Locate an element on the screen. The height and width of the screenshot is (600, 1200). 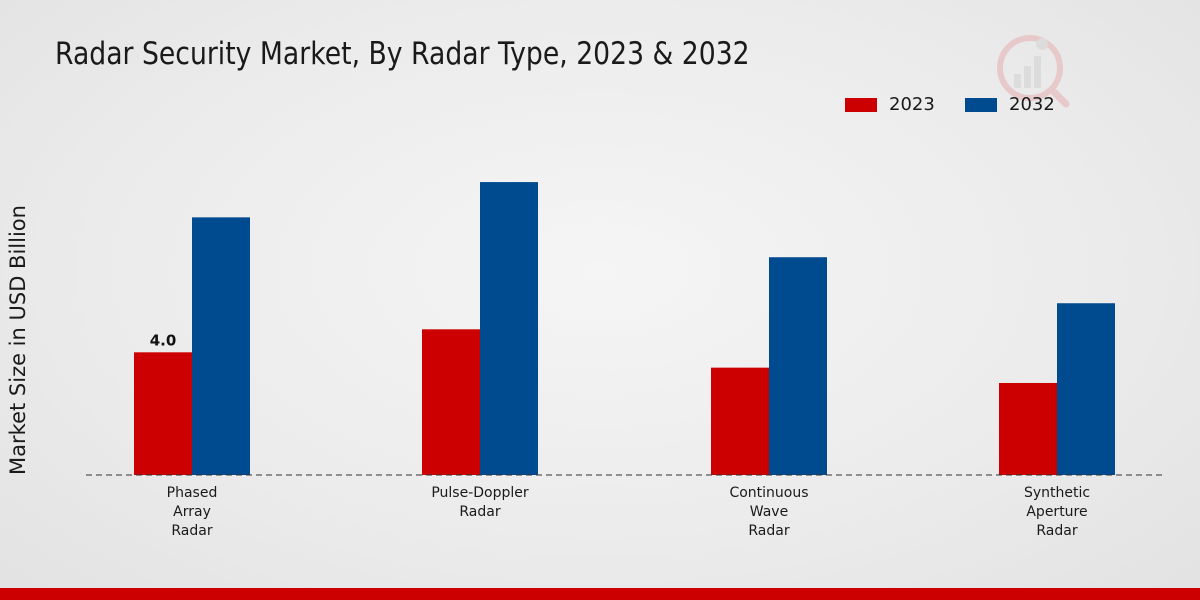
data-label-1: 4.0 is located at coordinates (163, 340).